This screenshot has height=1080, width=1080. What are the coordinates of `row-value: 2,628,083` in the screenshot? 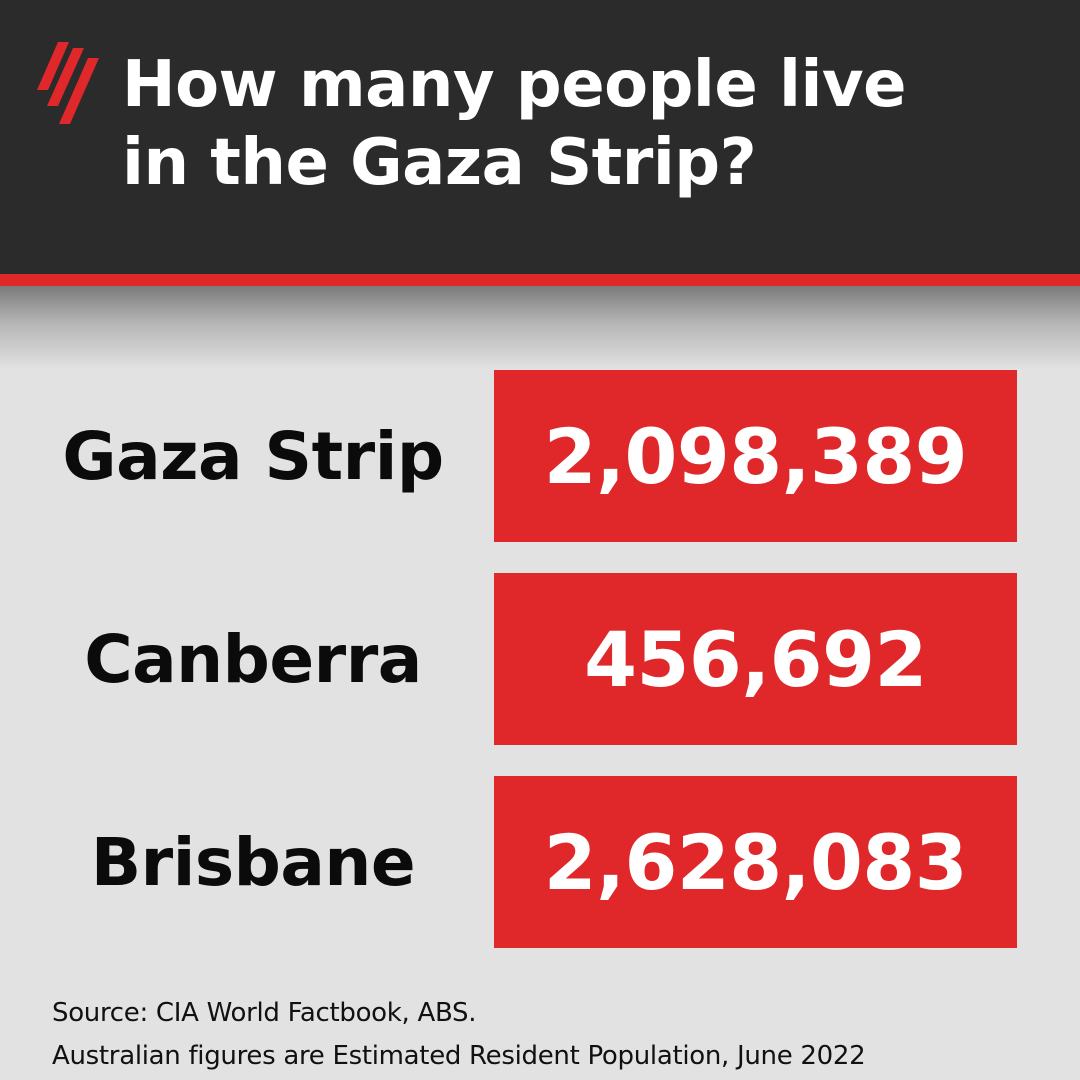 It's located at (755, 862).